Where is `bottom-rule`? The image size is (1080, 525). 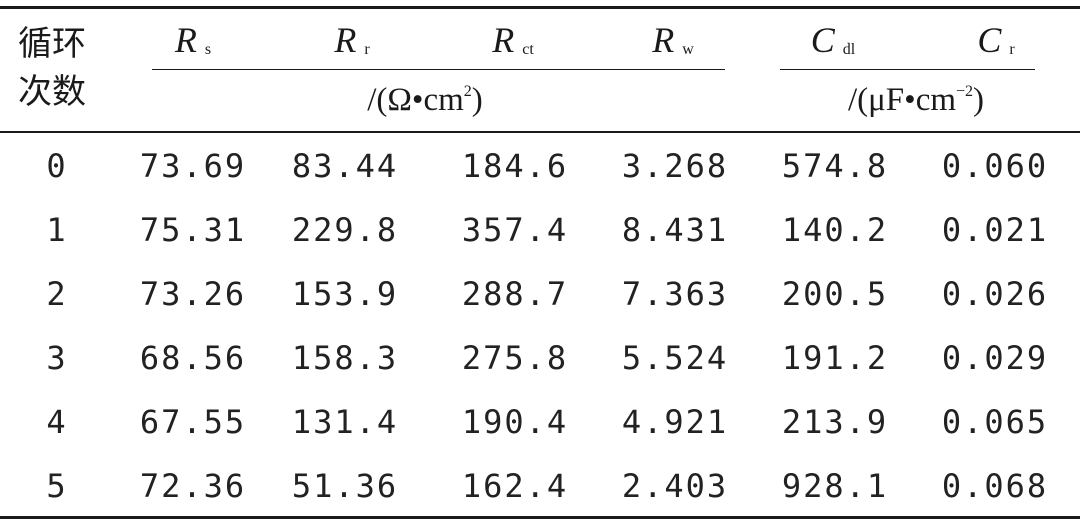 bottom-rule is located at coordinates (540, 517).